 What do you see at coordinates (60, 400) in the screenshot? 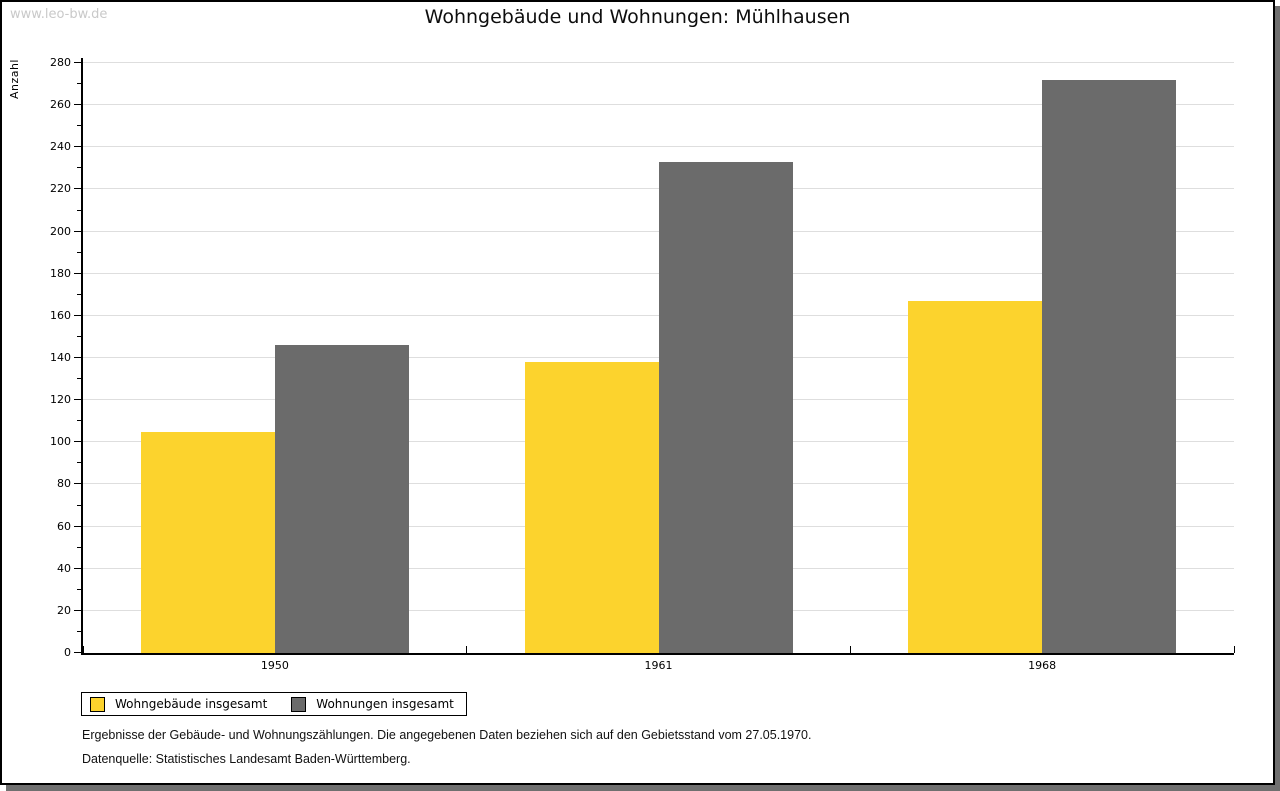
I see `y-tick-label: 120` at bounding box center [60, 400].